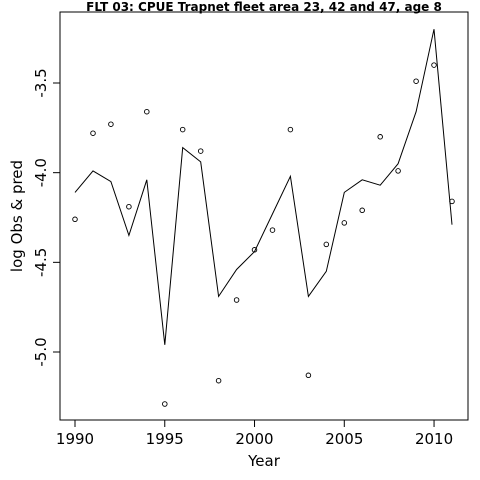  I want to click on x-tick-label: 1995, so click(165, 439).